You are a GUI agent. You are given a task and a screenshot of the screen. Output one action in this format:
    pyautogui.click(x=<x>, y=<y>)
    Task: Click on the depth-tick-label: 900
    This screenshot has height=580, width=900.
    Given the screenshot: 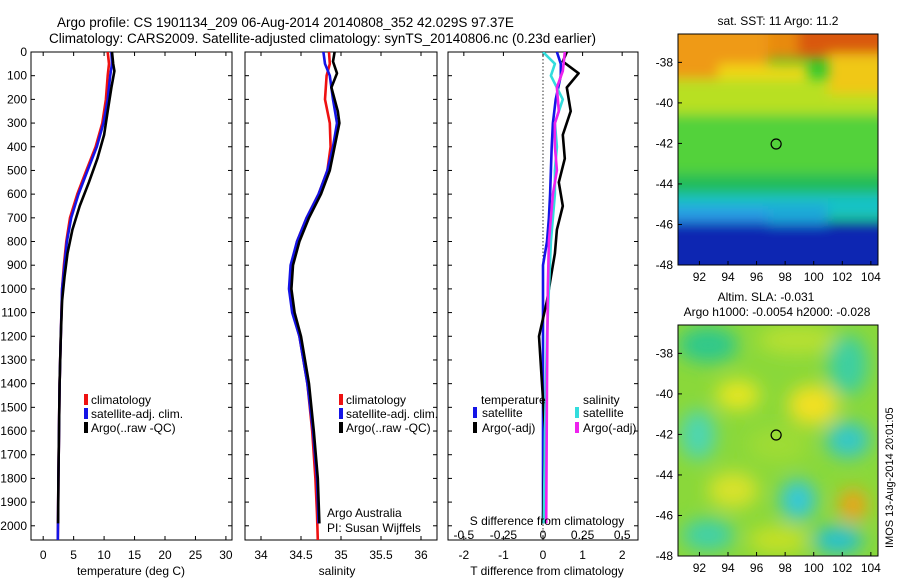 What is the action you would take?
    pyautogui.click(x=17, y=265)
    